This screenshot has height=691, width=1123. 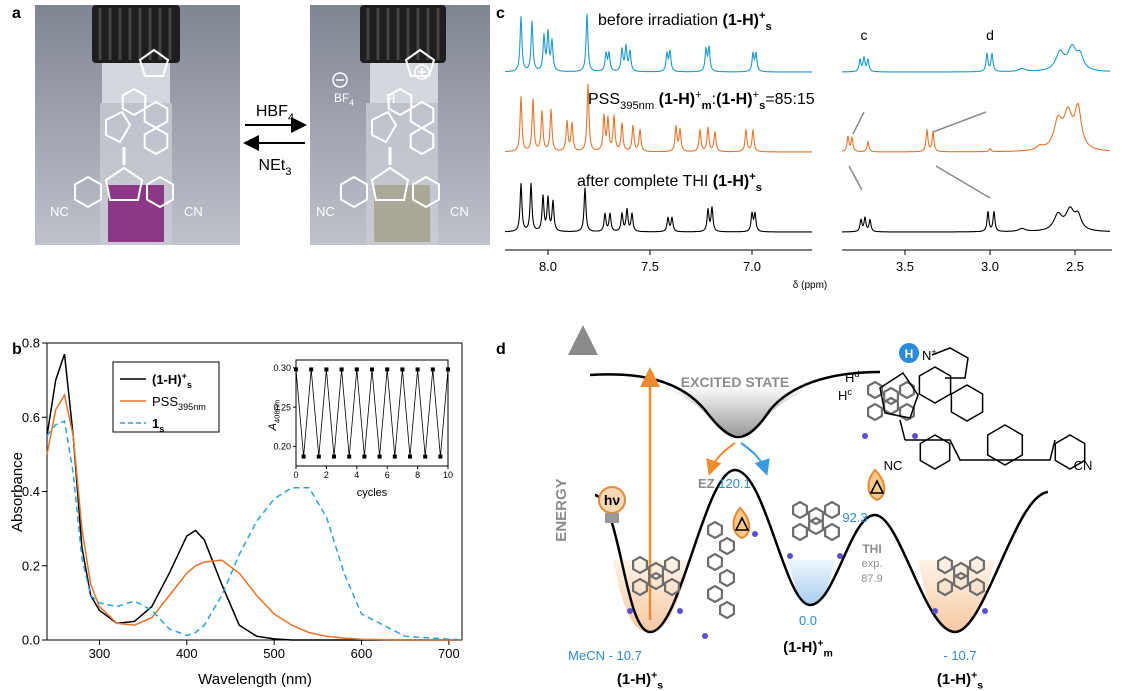 I want to click on text-part: =85:15, so click(x=789, y=99).